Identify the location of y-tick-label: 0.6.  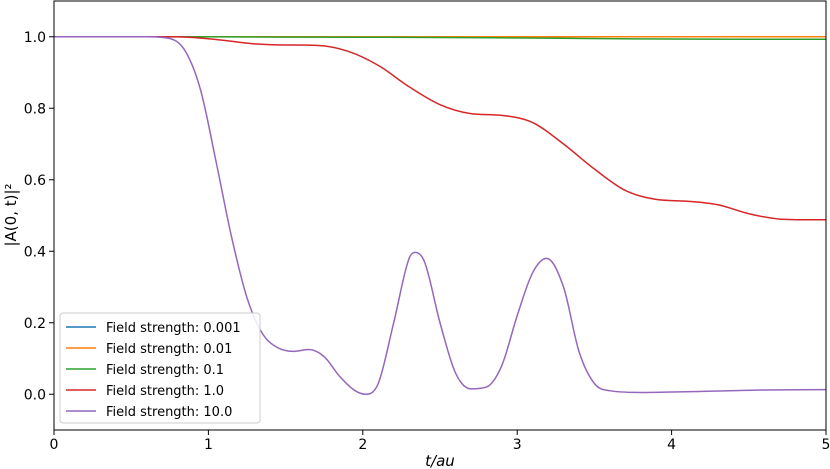
(35, 181).